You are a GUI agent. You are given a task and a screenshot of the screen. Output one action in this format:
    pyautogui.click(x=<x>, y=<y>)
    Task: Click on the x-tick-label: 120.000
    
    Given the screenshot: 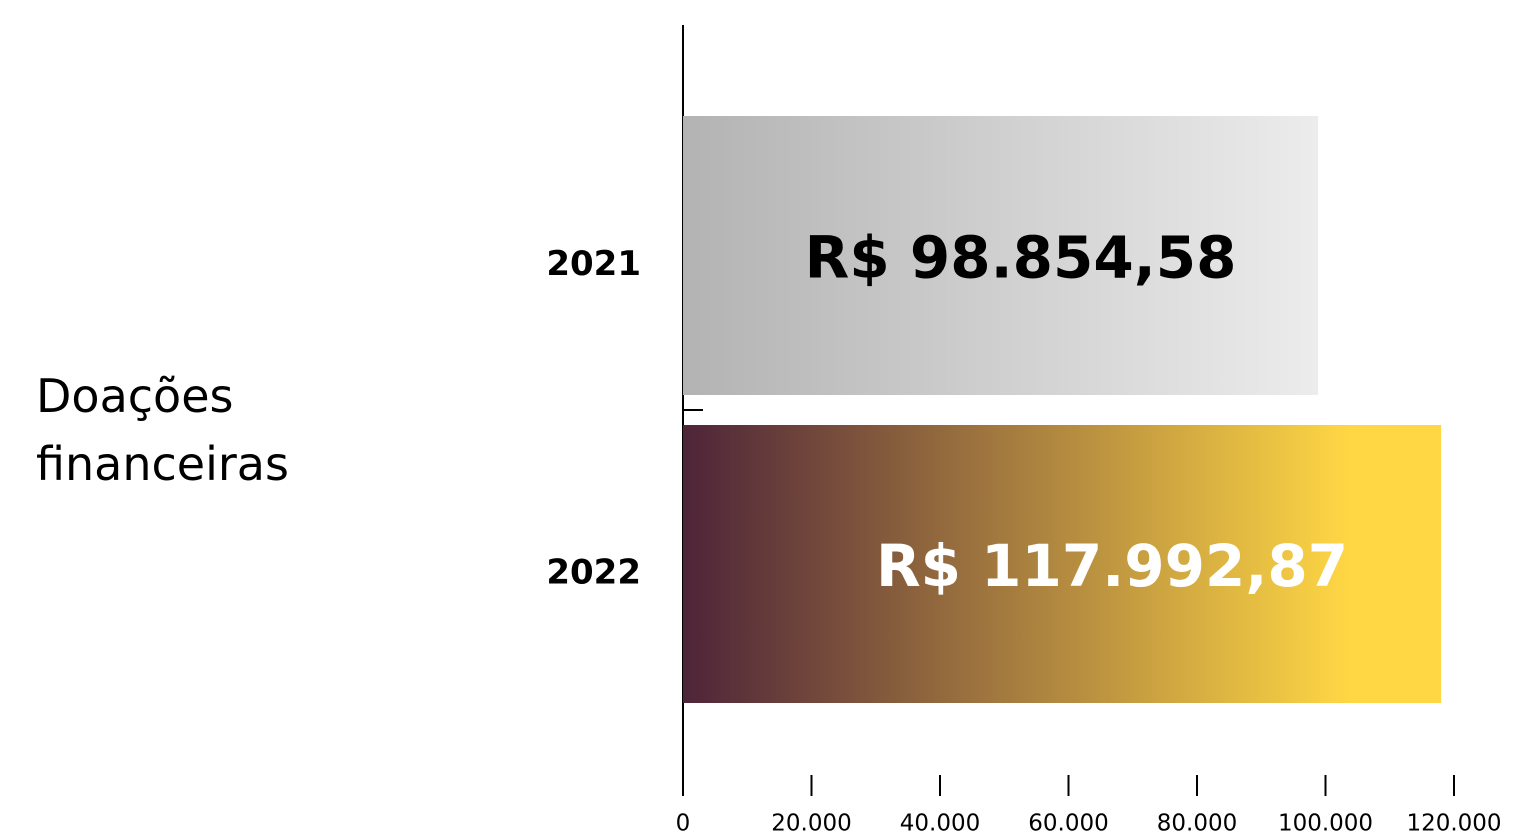 What is the action you would take?
    pyautogui.click(x=1453, y=824)
    